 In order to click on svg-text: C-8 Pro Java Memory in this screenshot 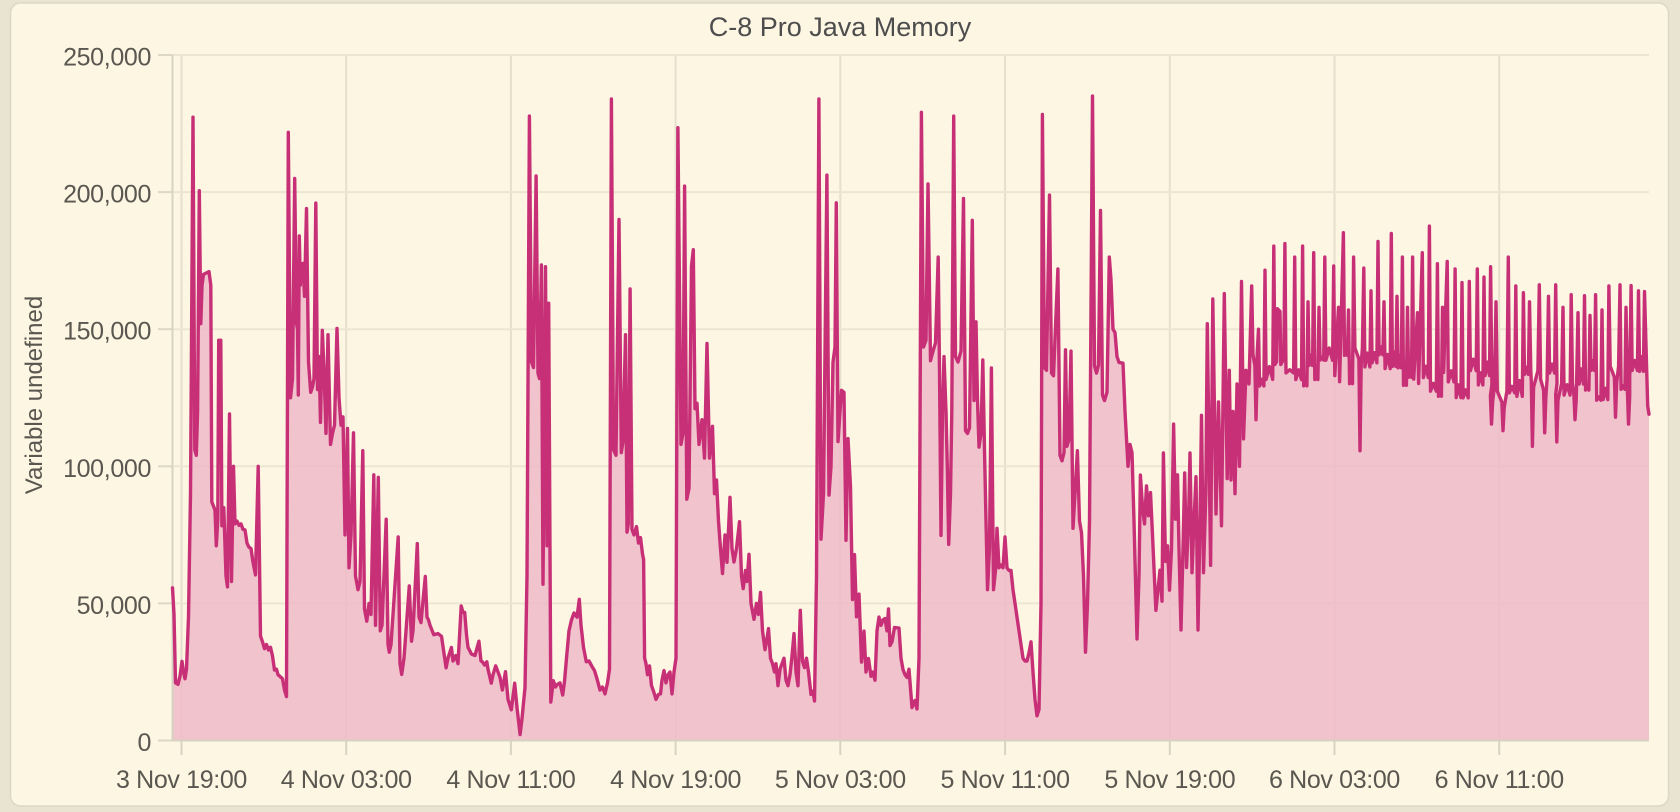, I will do `click(840, 27)`.